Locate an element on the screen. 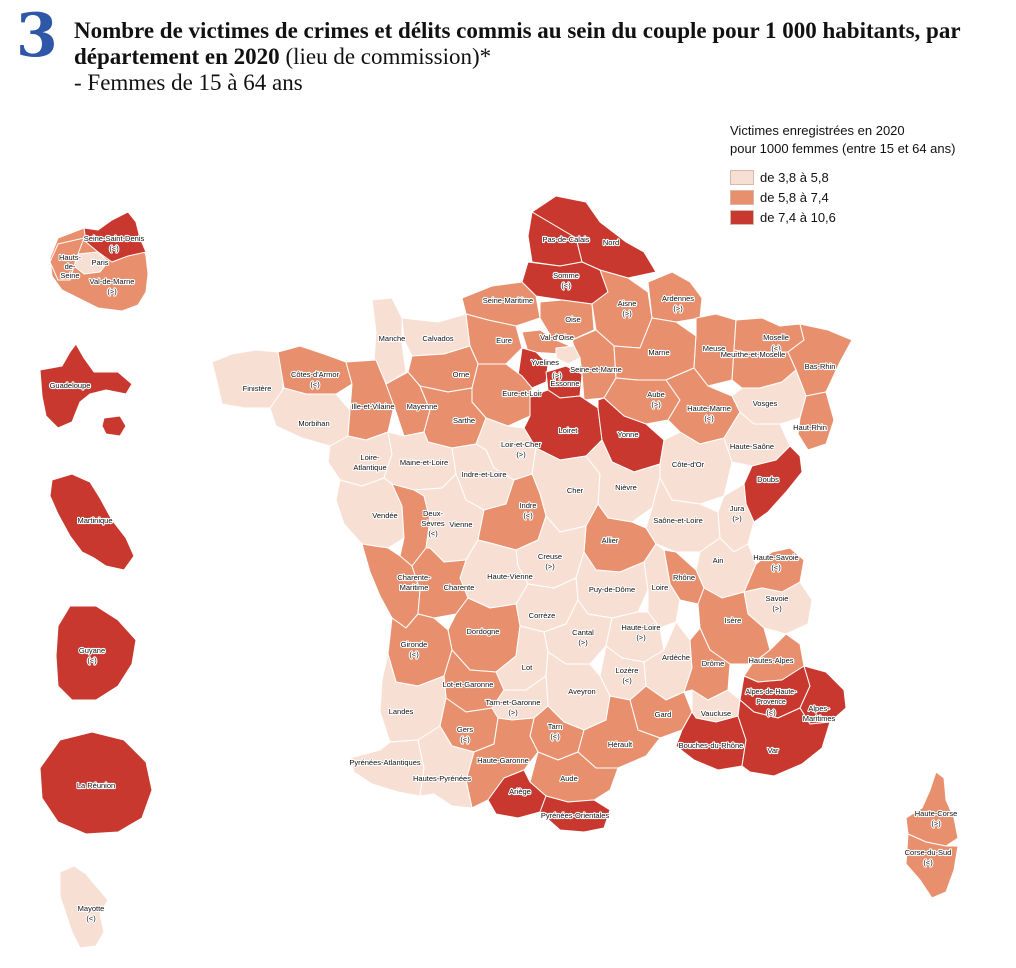 This screenshot has height=968, width=1016. label-savoie: Savoie is located at coordinates (777, 598).